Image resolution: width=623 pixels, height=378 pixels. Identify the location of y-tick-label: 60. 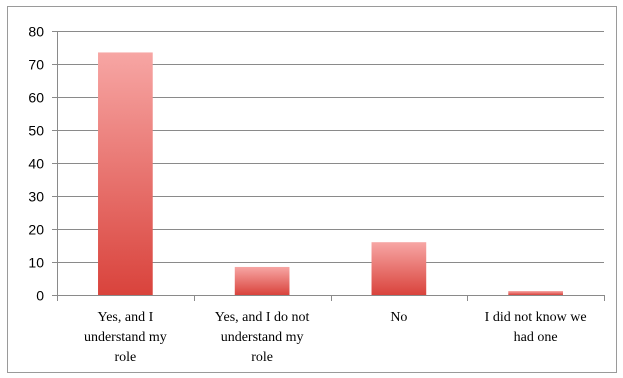
(36, 98).